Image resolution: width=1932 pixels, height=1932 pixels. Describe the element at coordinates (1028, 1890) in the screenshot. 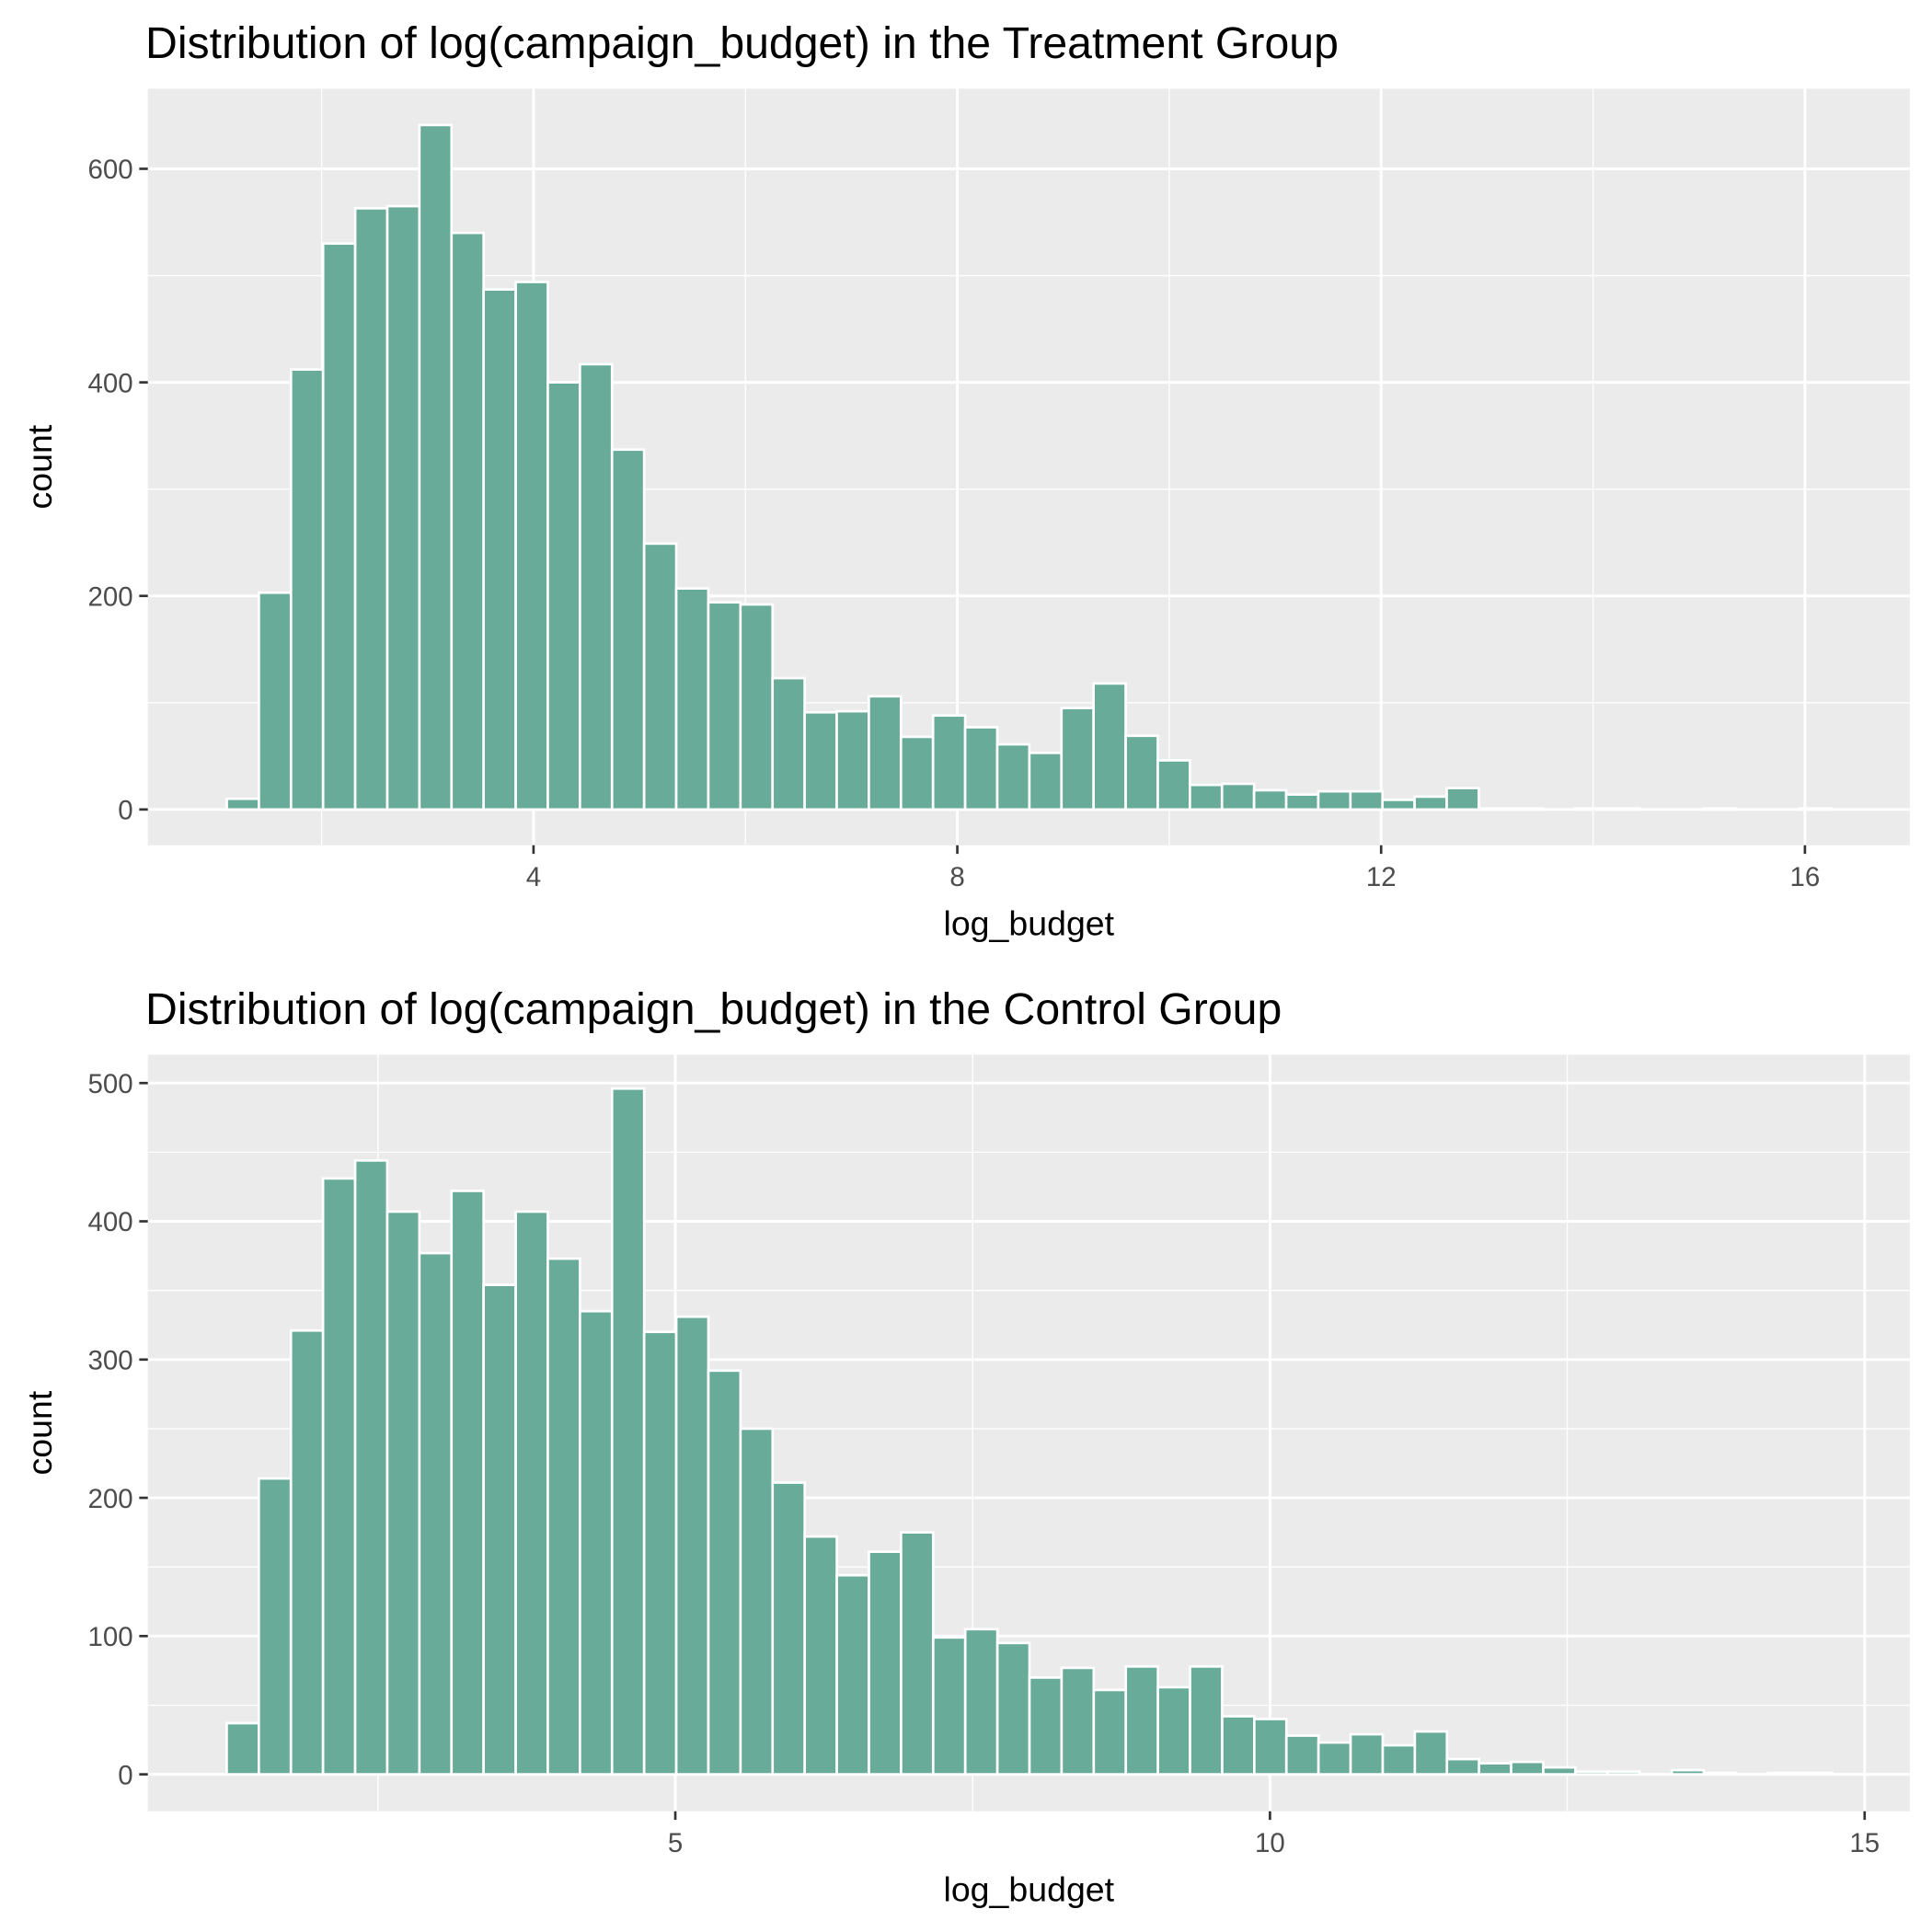

I see `x-axis-label: log_budget` at that location.